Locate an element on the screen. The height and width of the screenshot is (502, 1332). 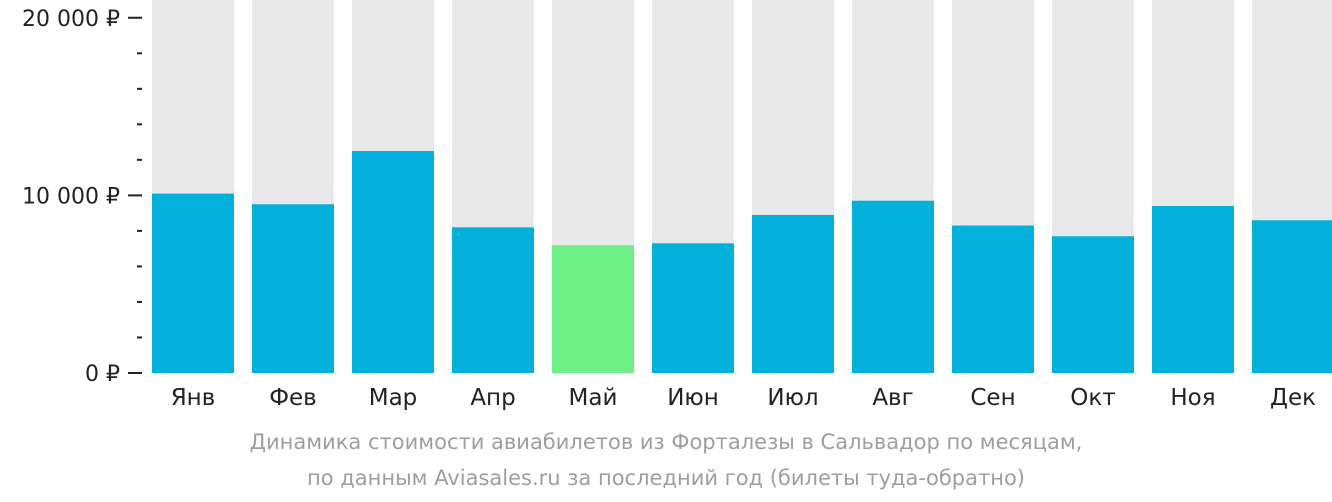
x-tick-label: Янв is located at coordinates (193, 398).